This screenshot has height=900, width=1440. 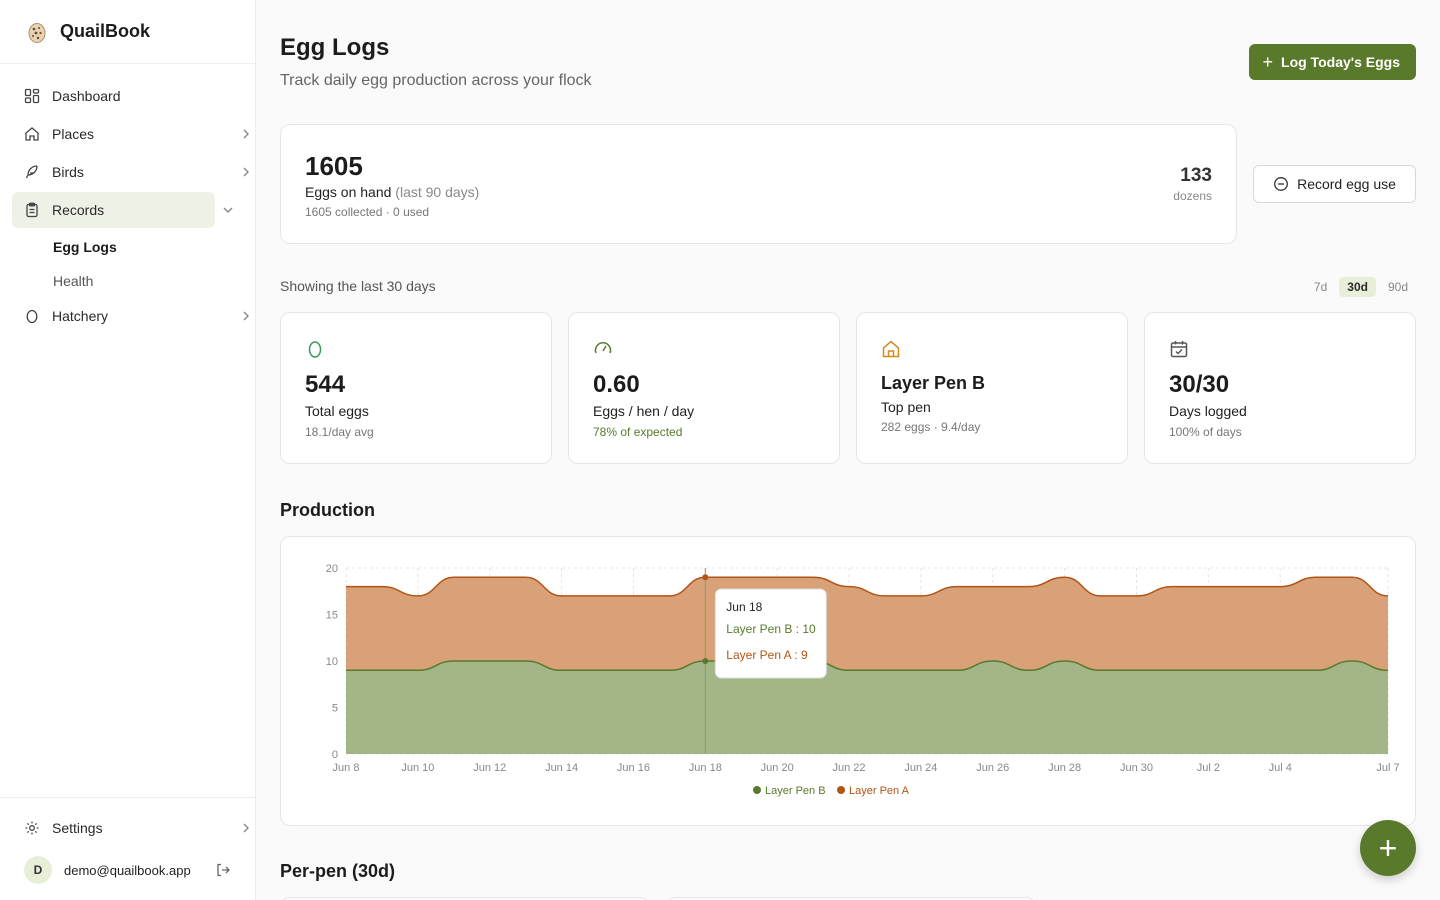 What do you see at coordinates (335, 755) in the screenshot?
I see `y-tick-label: 0` at bounding box center [335, 755].